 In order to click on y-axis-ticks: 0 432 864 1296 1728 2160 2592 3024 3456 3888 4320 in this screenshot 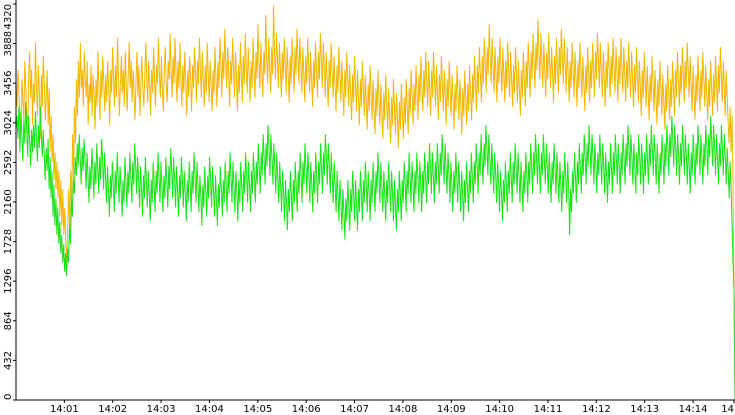, I will do `click(9, 202)`.